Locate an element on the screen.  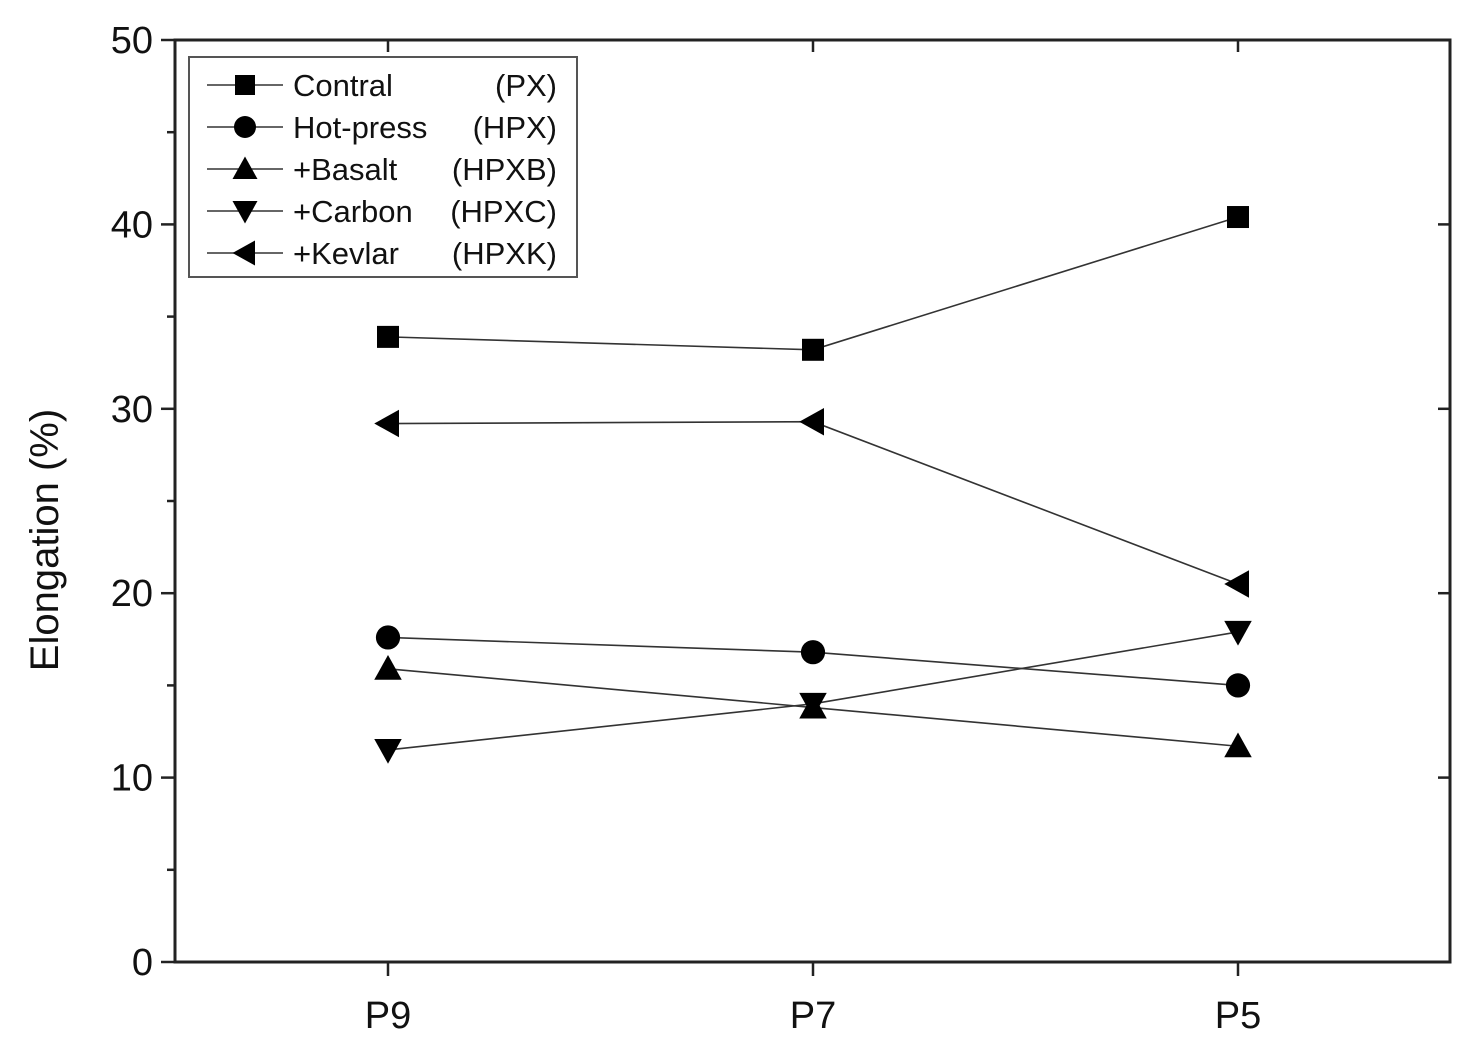
x-tick-label: P7 is located at coordinates (813, 1016).